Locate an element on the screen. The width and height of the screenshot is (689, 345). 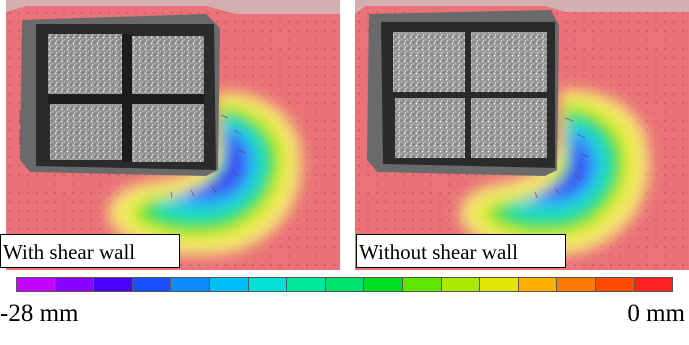
caption-with-shear-wall: With shear wall is located at coordinates (90, 251).